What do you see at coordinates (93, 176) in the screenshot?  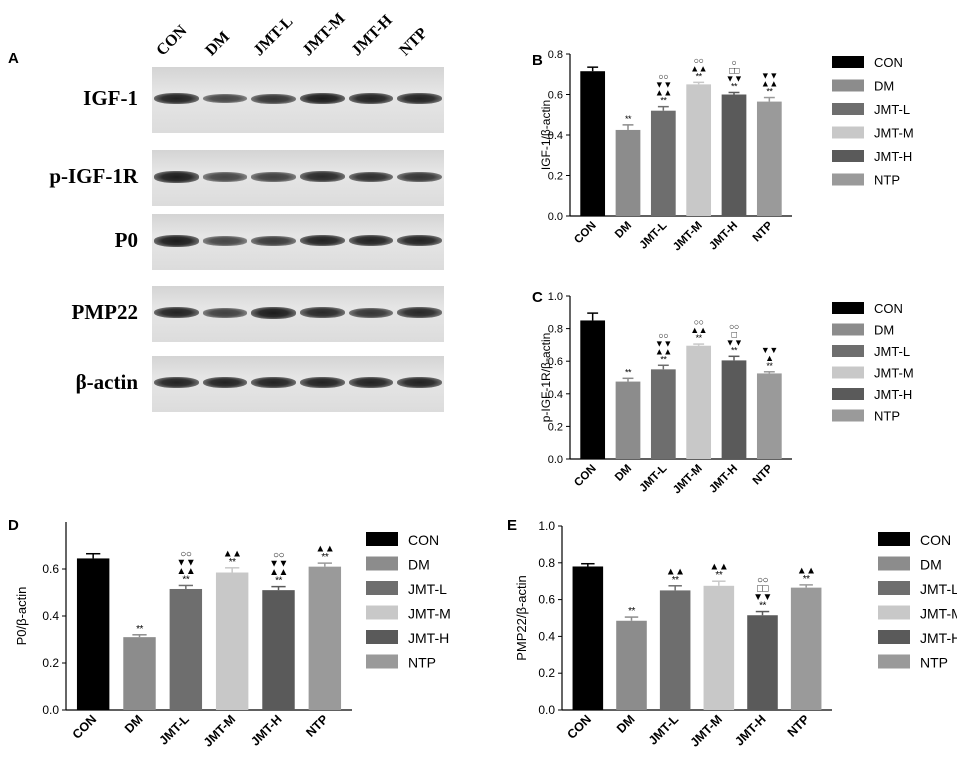 I see `blot-row-label: p-IGF-1R` at bounding box center [93, 176].